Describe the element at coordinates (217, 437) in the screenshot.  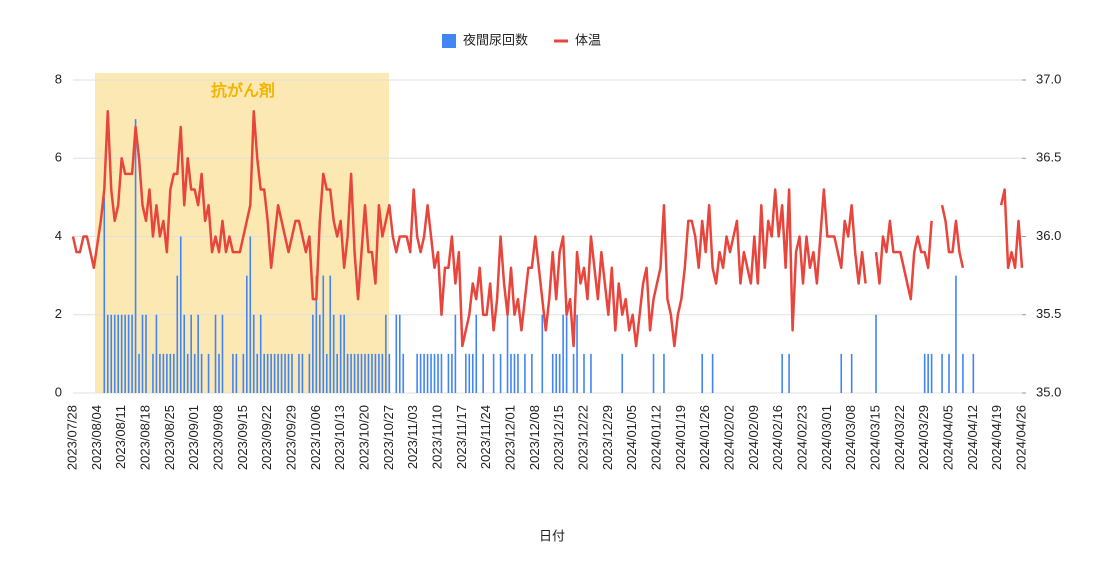
I see `x-tick-label: 2023/09/08` at that location.